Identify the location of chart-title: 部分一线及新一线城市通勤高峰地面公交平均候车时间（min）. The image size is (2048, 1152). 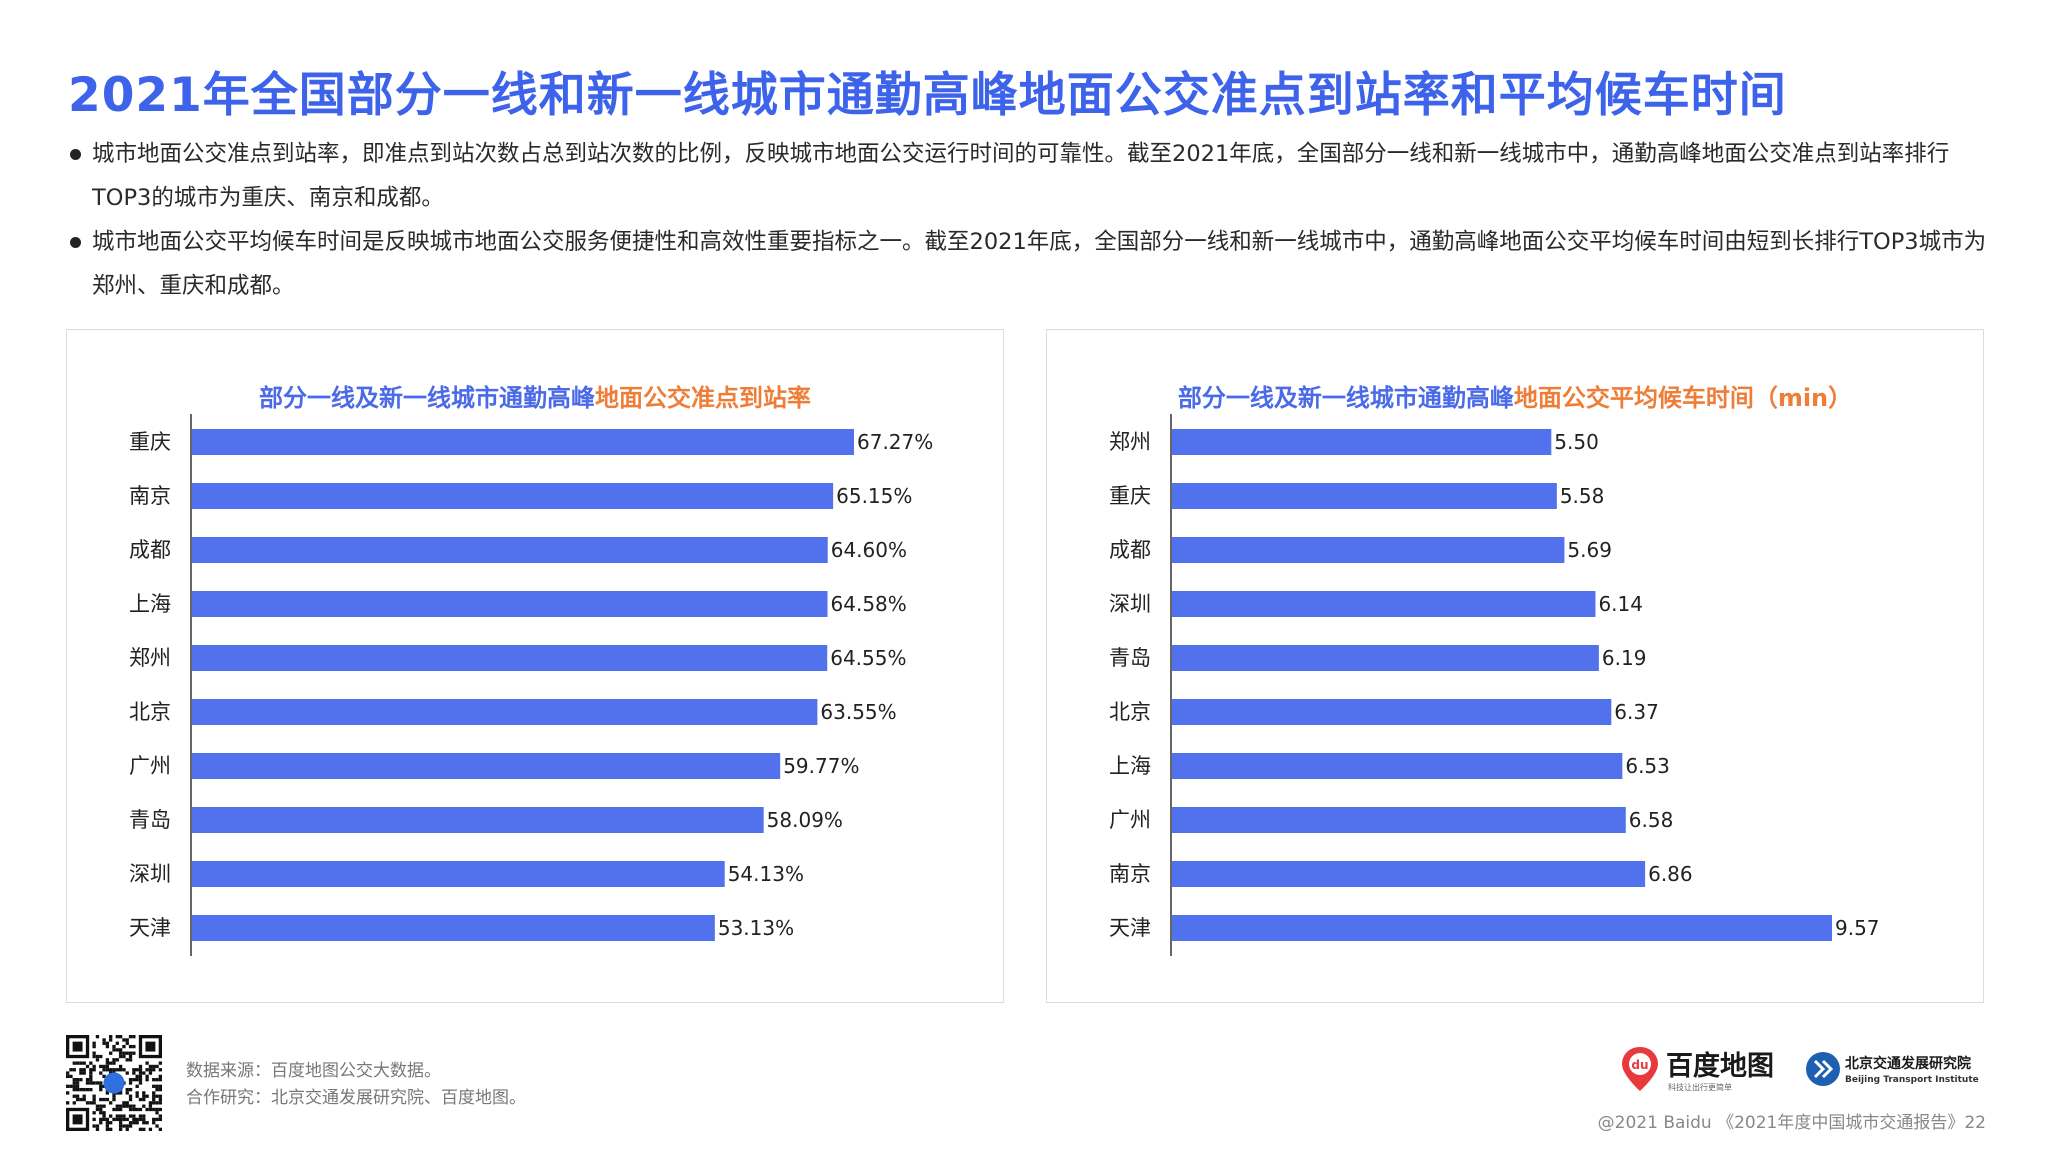
(1515, 395).